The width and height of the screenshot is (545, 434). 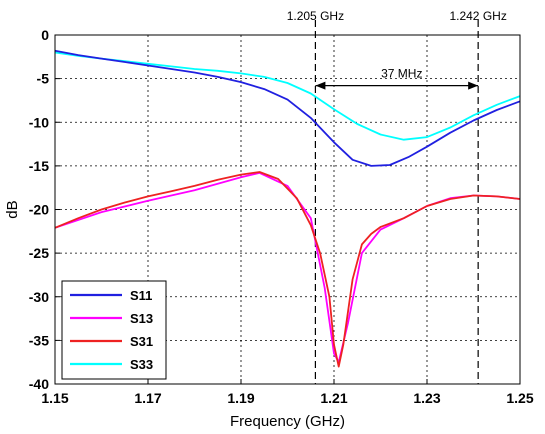 What do you see at coordinates (473, 85) in the screenshot?
I see `arrowhead-right` at bounding box center [473, 85].